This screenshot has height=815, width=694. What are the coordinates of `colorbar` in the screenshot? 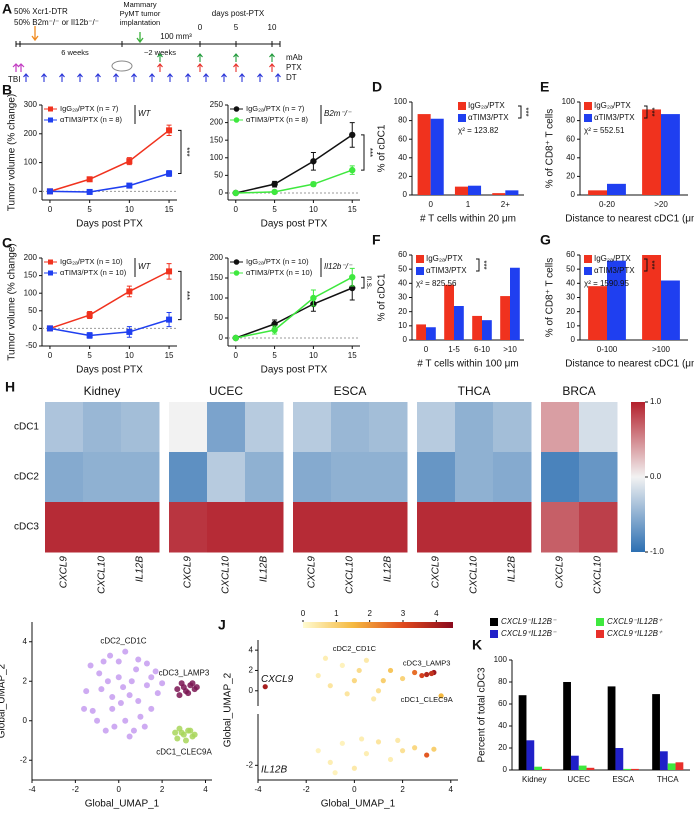 It's located at (638, 477).